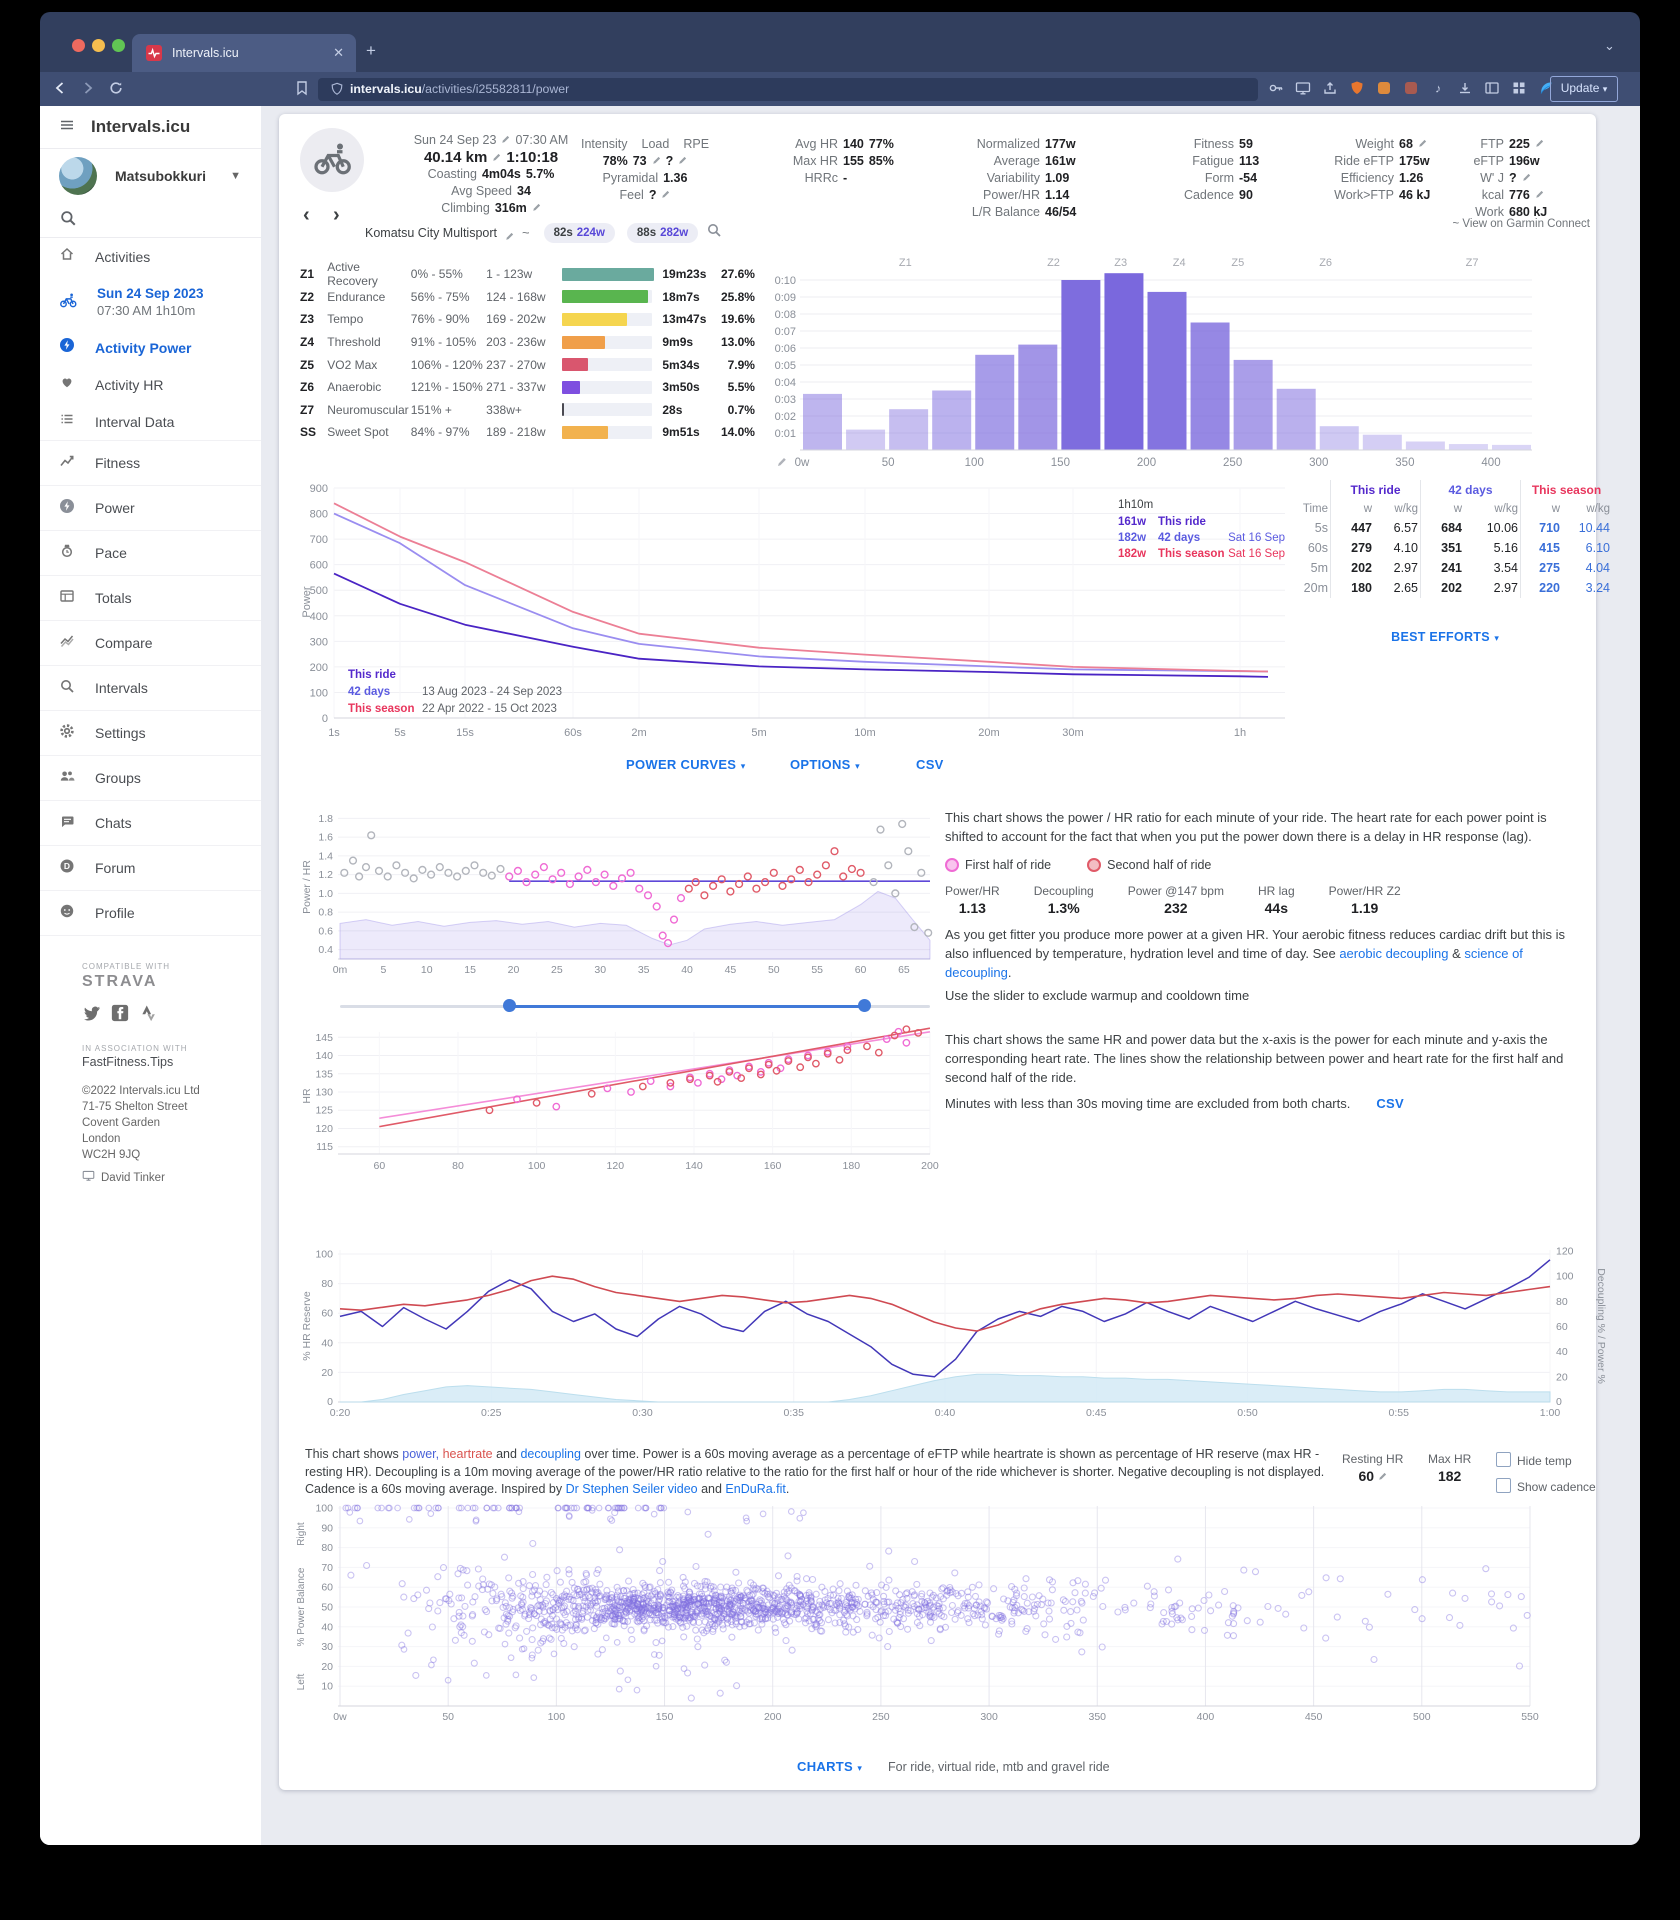 The image size is (1680, 1920). I want to click on checkbox-show-cadence: Show cadence, so click(1546, 1487).